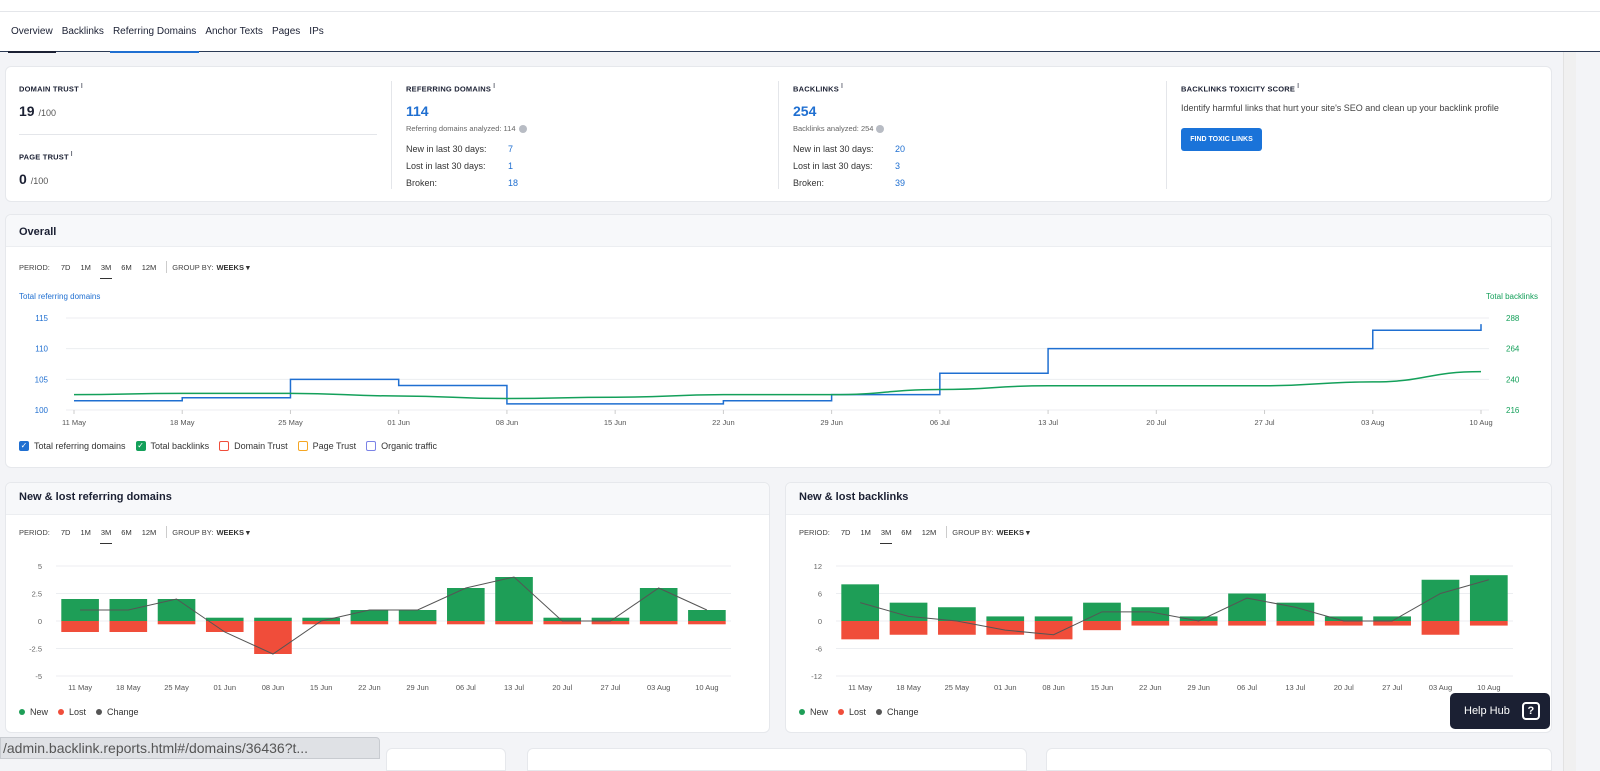 The image size is (1600, 771). I want to click on backlinks-value: 254, so click(805, 111).